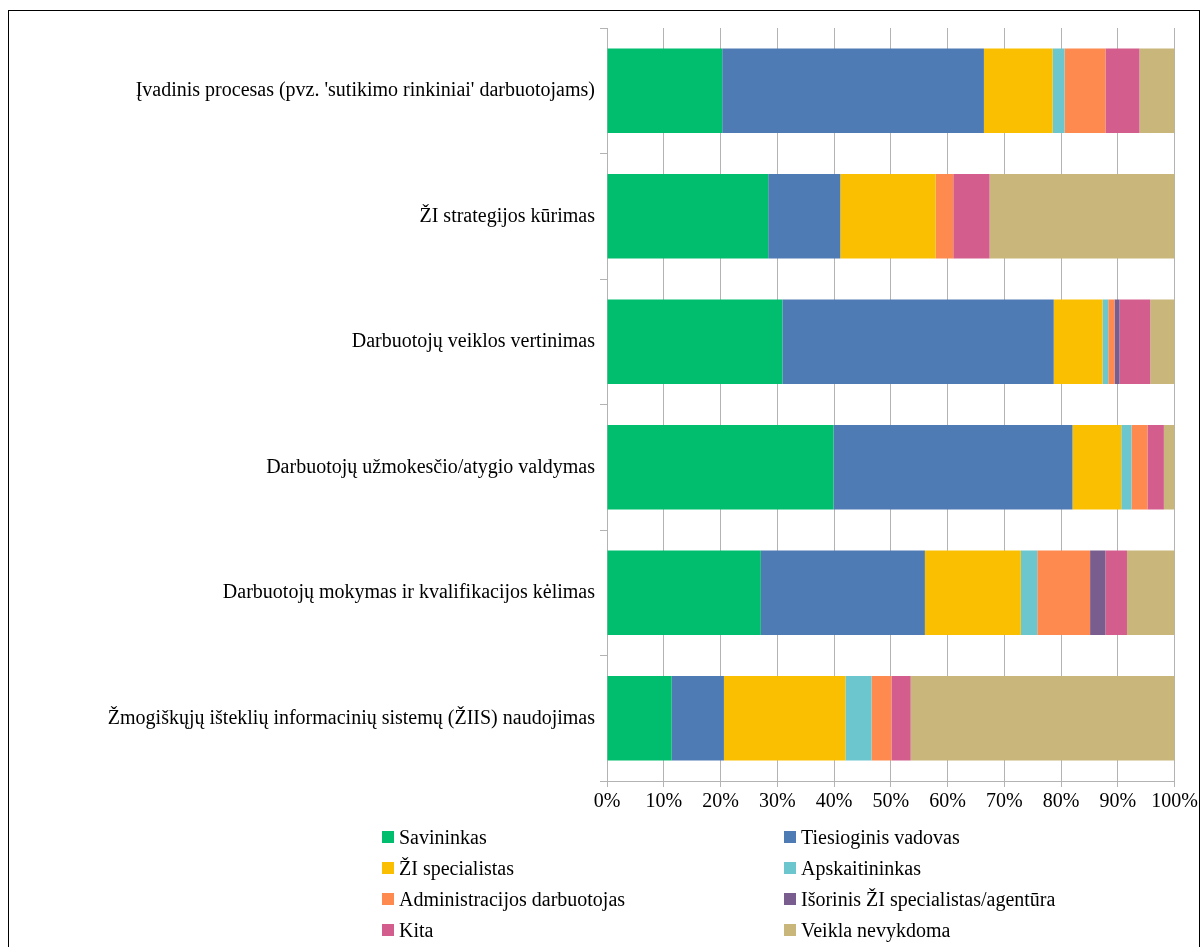 This screenshot has width=1204, height=947. I want to click on x-tick-label: 50%, so click(891, 800).